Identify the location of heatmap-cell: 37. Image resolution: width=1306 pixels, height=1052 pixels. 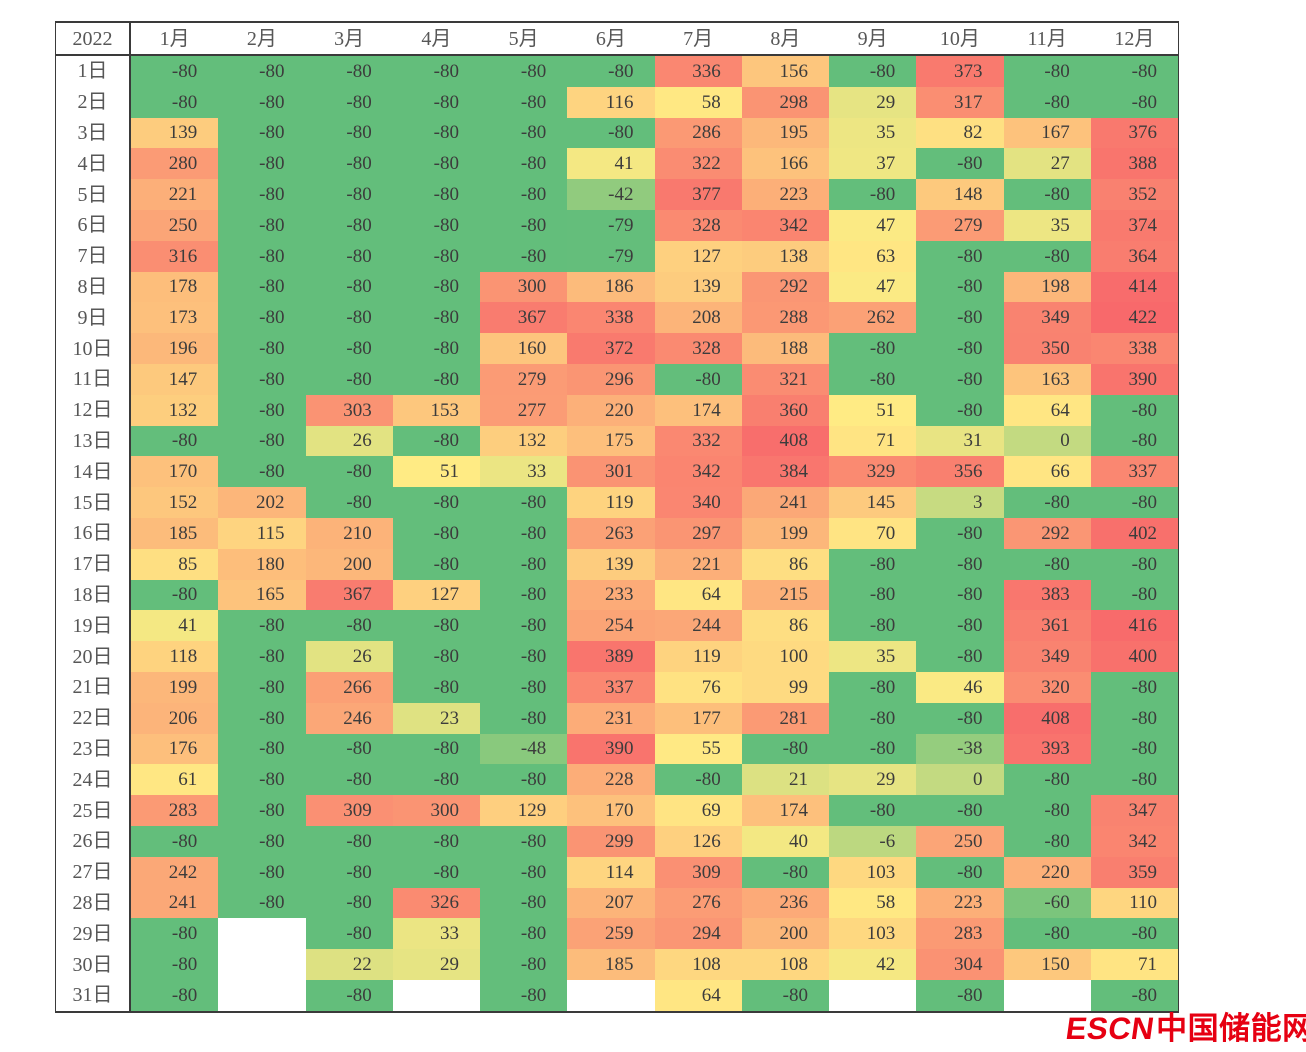
(873, 164).